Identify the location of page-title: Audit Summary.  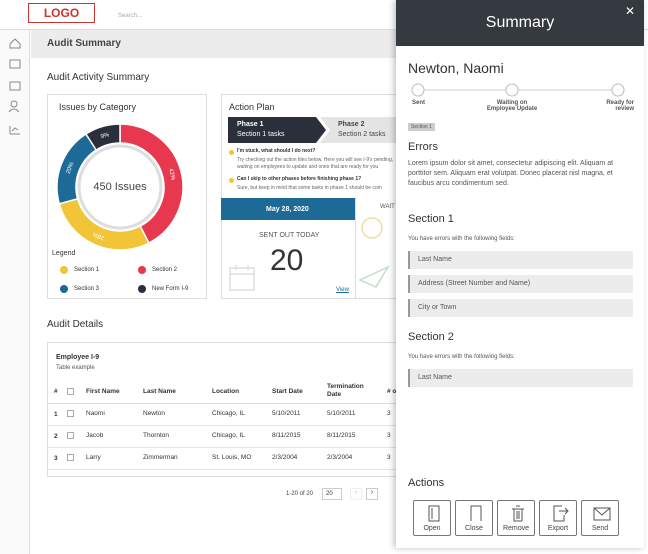
(84, 43).